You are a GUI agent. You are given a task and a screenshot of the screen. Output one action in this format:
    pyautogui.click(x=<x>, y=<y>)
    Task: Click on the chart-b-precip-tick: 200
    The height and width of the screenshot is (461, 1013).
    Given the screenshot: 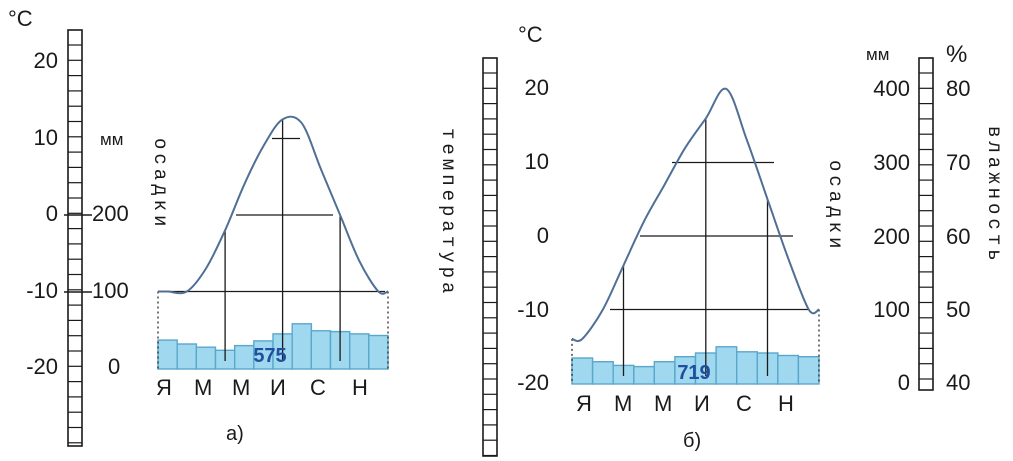 What is the action you would take?
    pyautogui.click(x=891, y=236)
    